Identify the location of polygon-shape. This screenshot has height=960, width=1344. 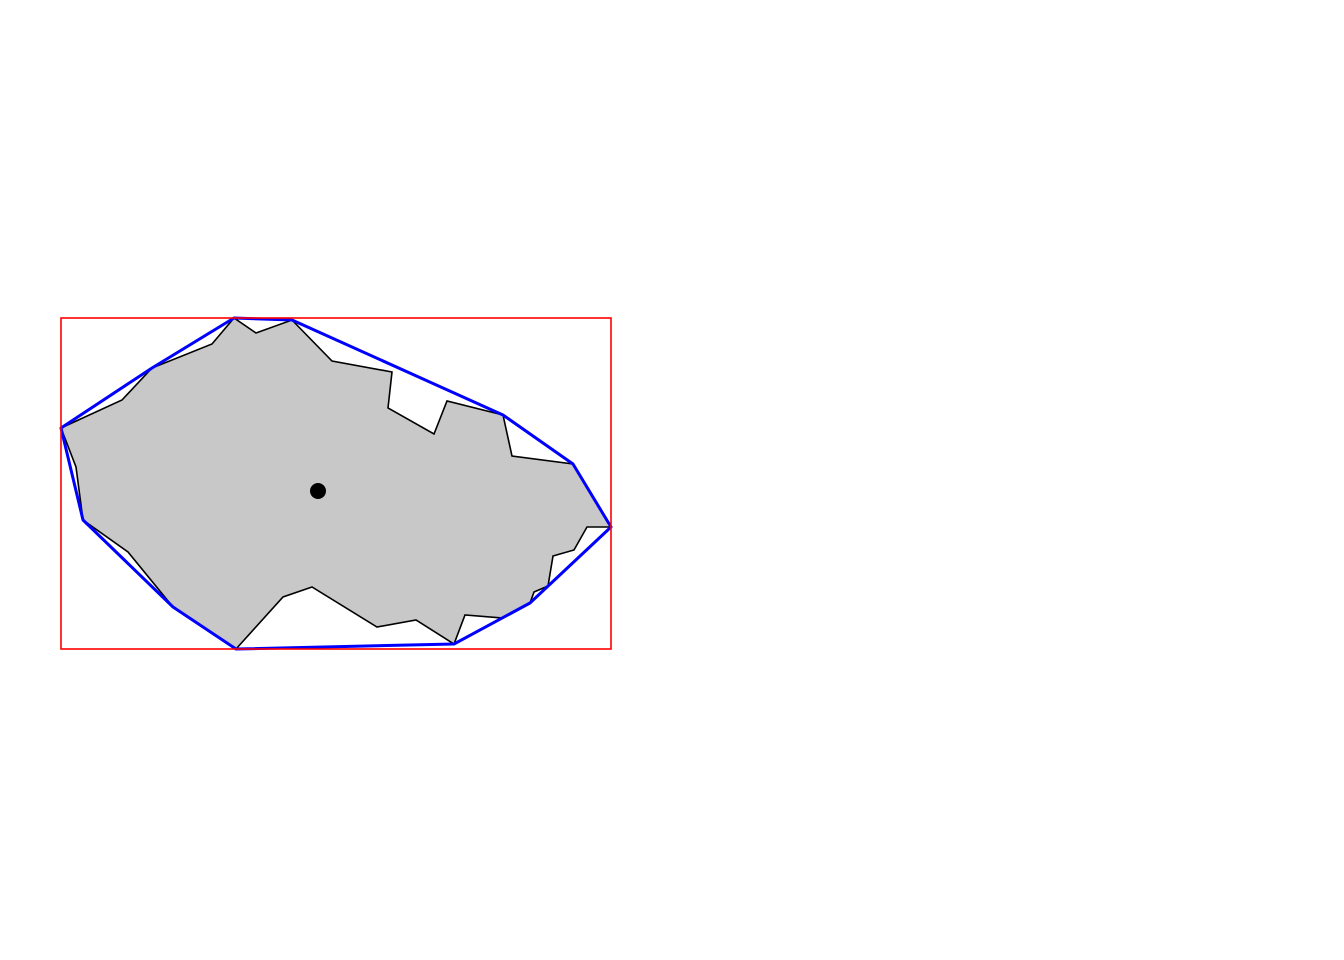
(336, 483).